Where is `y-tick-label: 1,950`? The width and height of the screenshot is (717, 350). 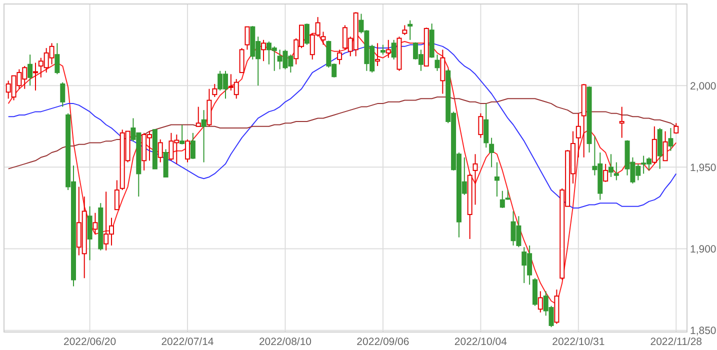
y-tick-label: 1,950 is located at coordinates (703, 168).